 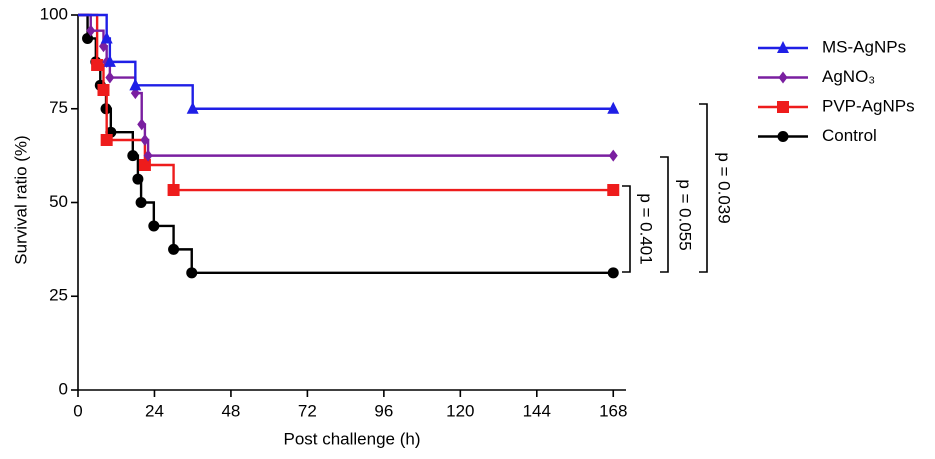 What do you see at coordinates (724, 187) in the screenshot?
I see `p-value: p = 0.039` at bounding box center [724, 187].